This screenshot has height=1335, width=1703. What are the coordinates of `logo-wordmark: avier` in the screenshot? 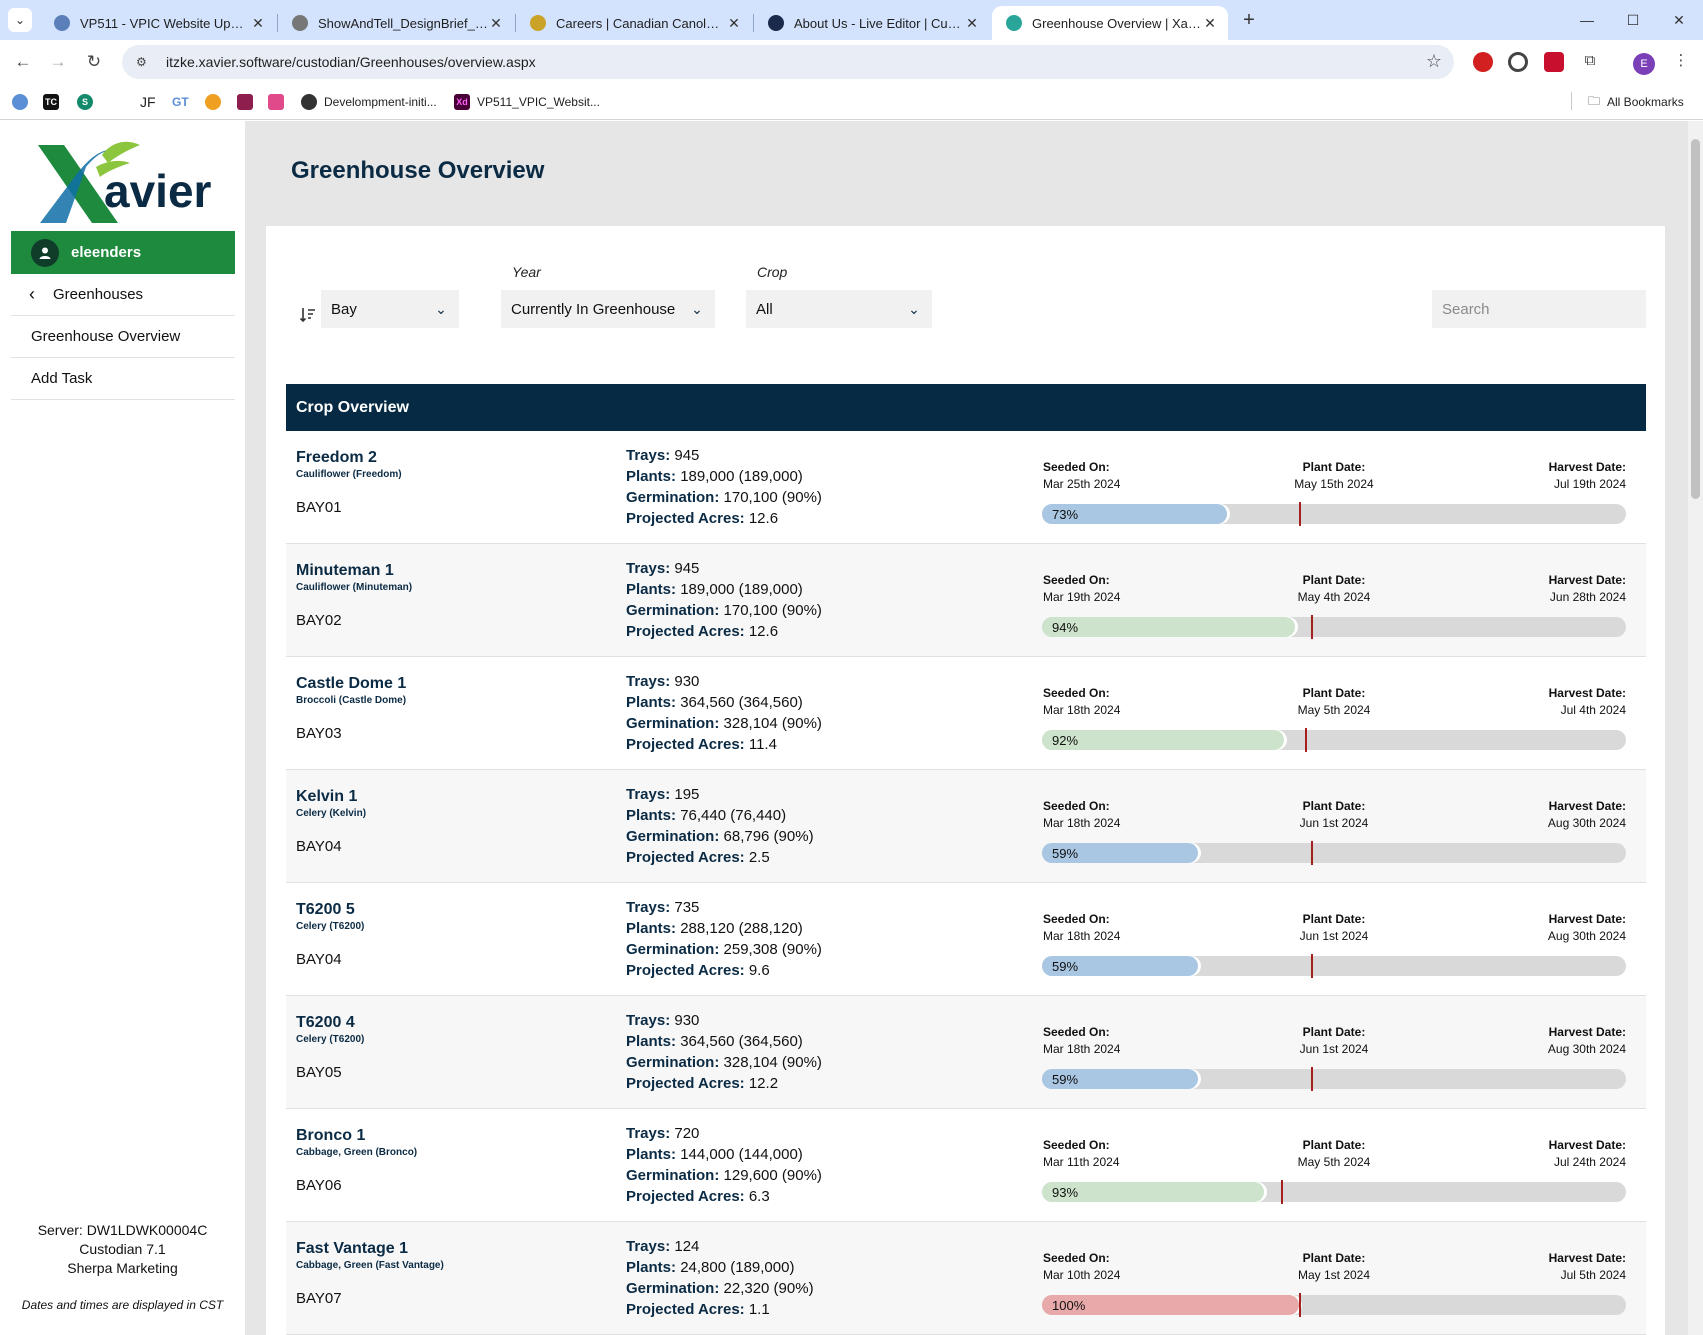 It's located at (158, 191).